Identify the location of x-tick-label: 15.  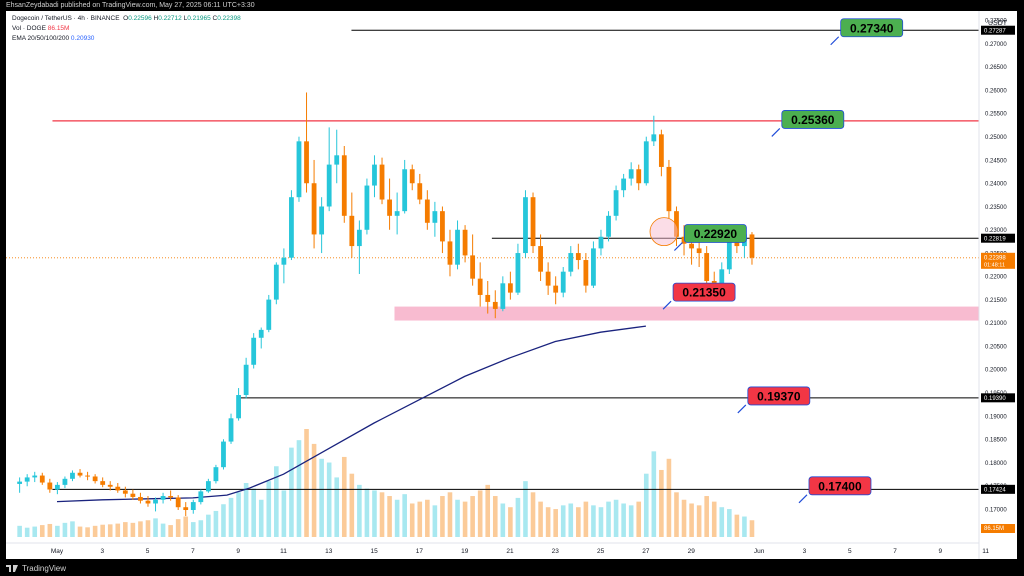
(374, 551).